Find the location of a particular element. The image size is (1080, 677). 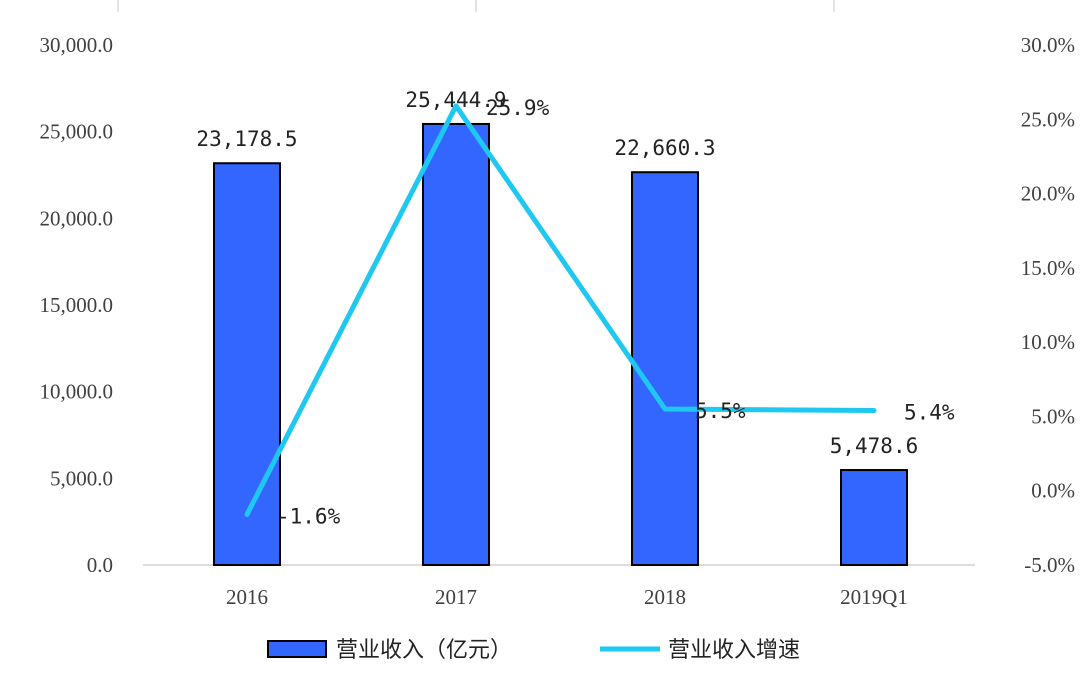

left-tick-label: 20,000.0 is located at coordinates (77, 218).